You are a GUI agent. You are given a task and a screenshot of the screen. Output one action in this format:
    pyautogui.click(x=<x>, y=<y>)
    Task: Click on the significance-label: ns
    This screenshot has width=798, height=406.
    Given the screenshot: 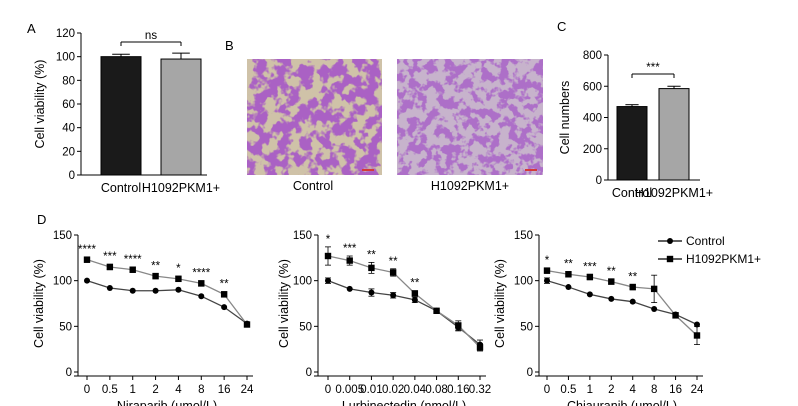 What is the action you would take?
    pyautogui.click(x=151, y=36)
    